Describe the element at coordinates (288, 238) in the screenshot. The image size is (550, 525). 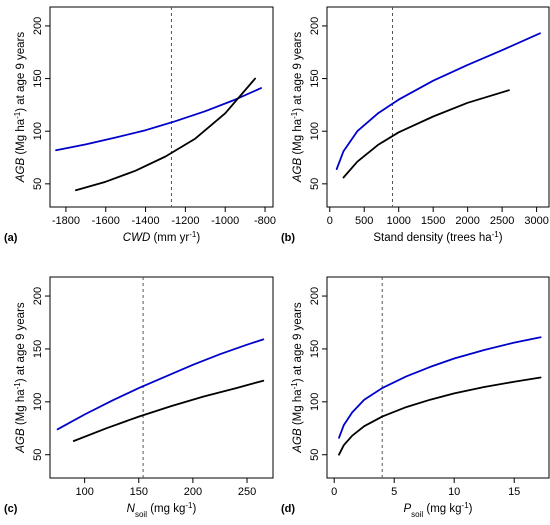
I see `panel-label: (b)` at that location.